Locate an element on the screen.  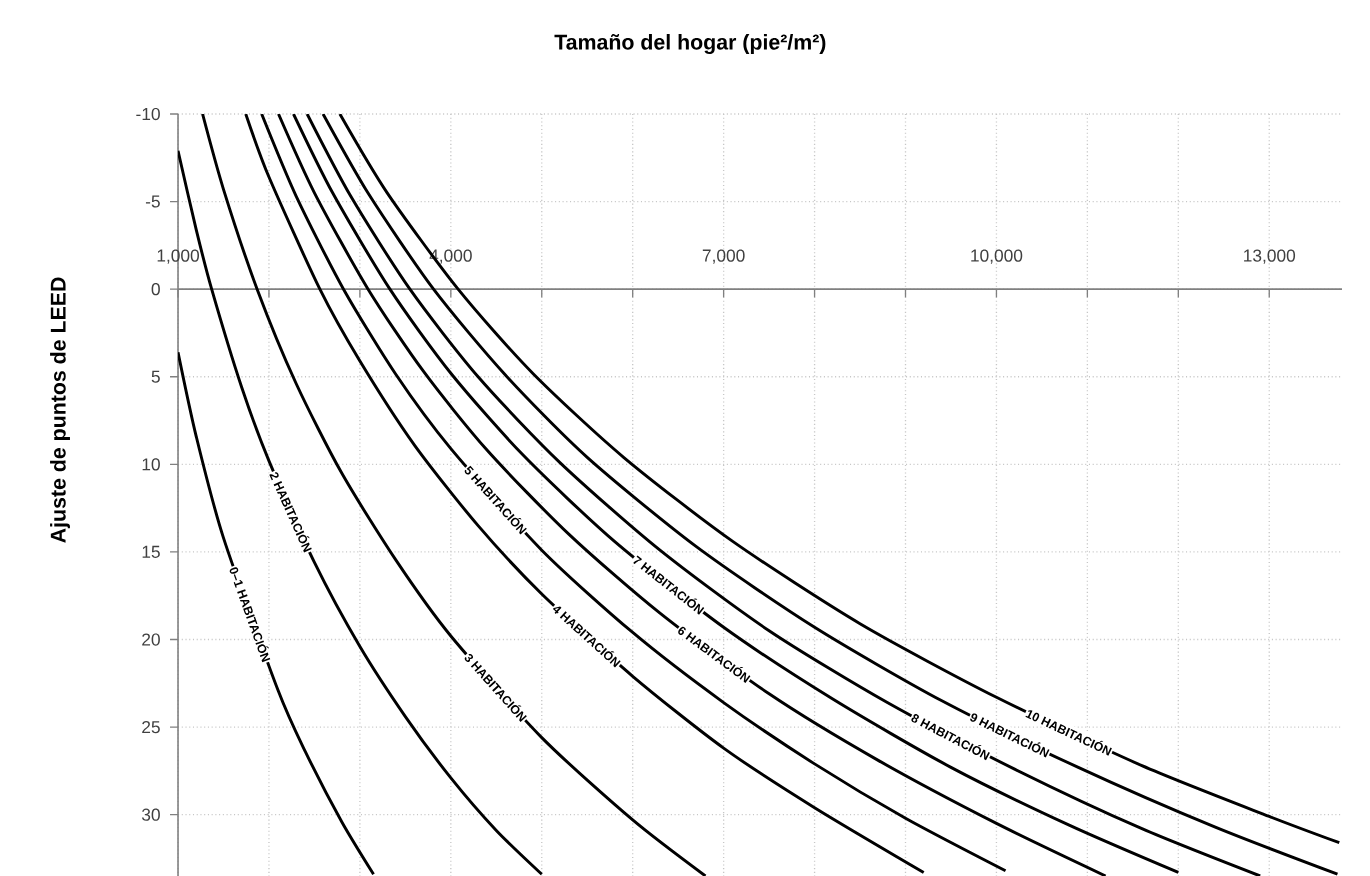
y-tick-label: 30 is located at coordinates (150, 814).